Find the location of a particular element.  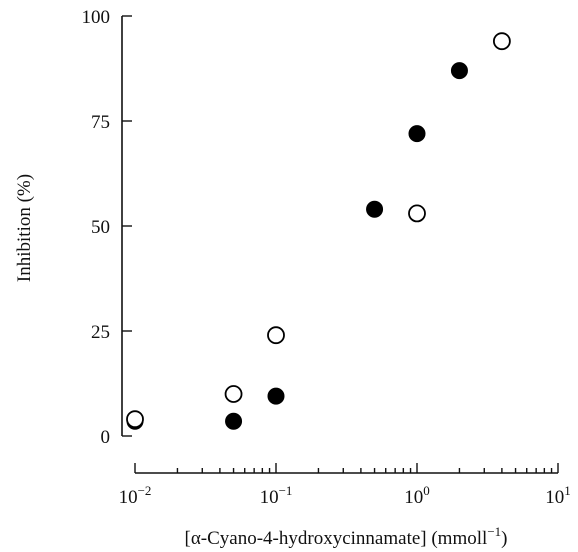

y-tick-label: 25 is located at coordinates (100, 332).